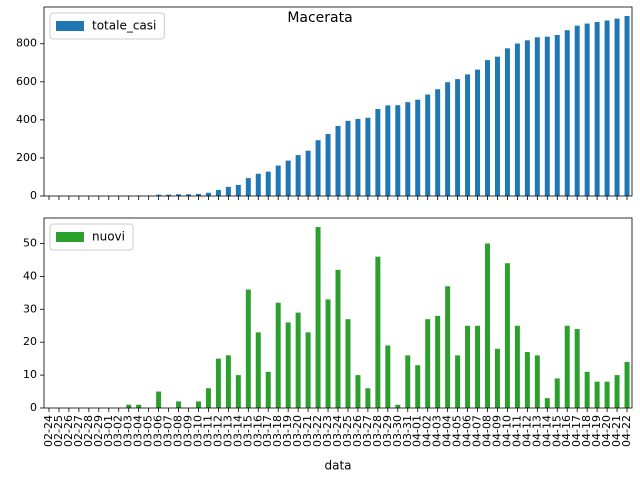 The image size is (640, 480). I want to click on x-tick-label: 04-01, so click(417, 431).